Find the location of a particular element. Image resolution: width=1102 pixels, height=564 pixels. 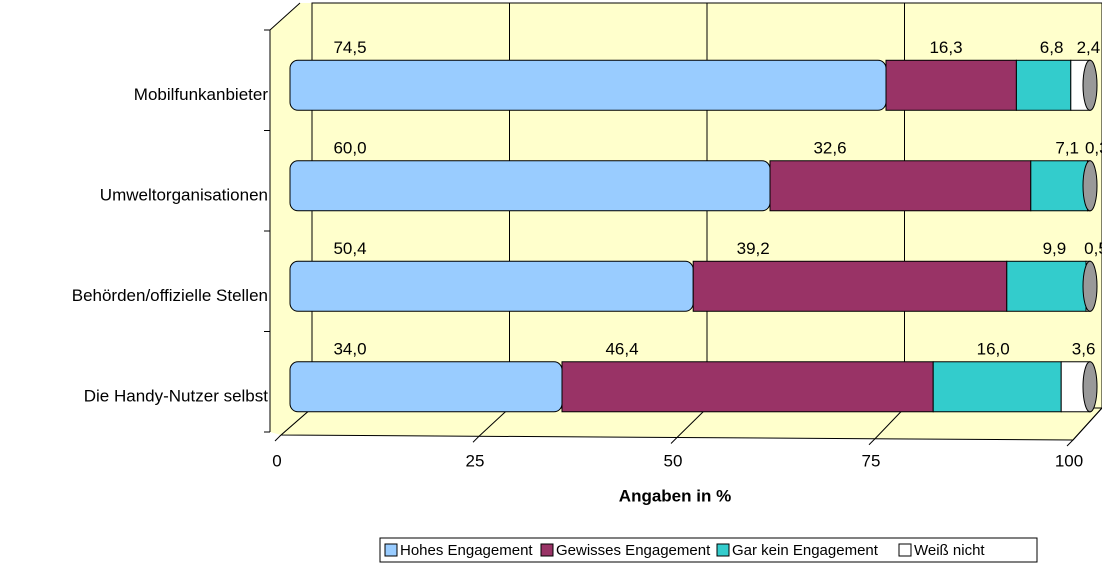

value-label: 6,8 is located at coordinates (1052, 47).